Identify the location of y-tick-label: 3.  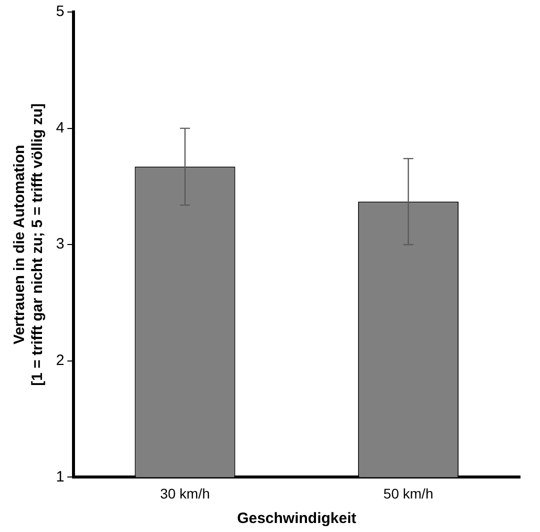
(60, 244).